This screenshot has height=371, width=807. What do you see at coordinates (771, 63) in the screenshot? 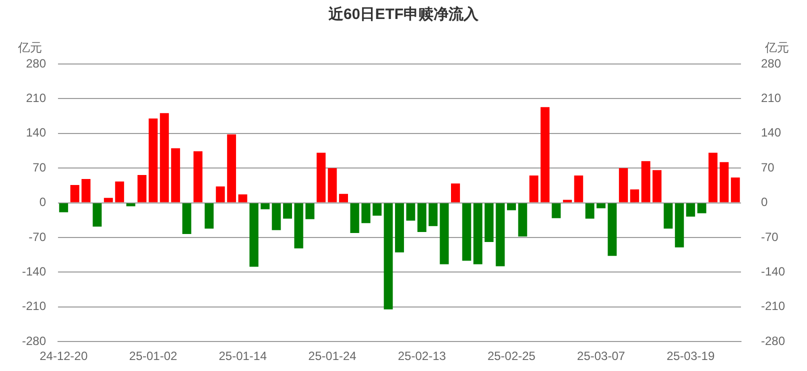
I see `y2-tick-label: 280` at bounding box center [771, 63].